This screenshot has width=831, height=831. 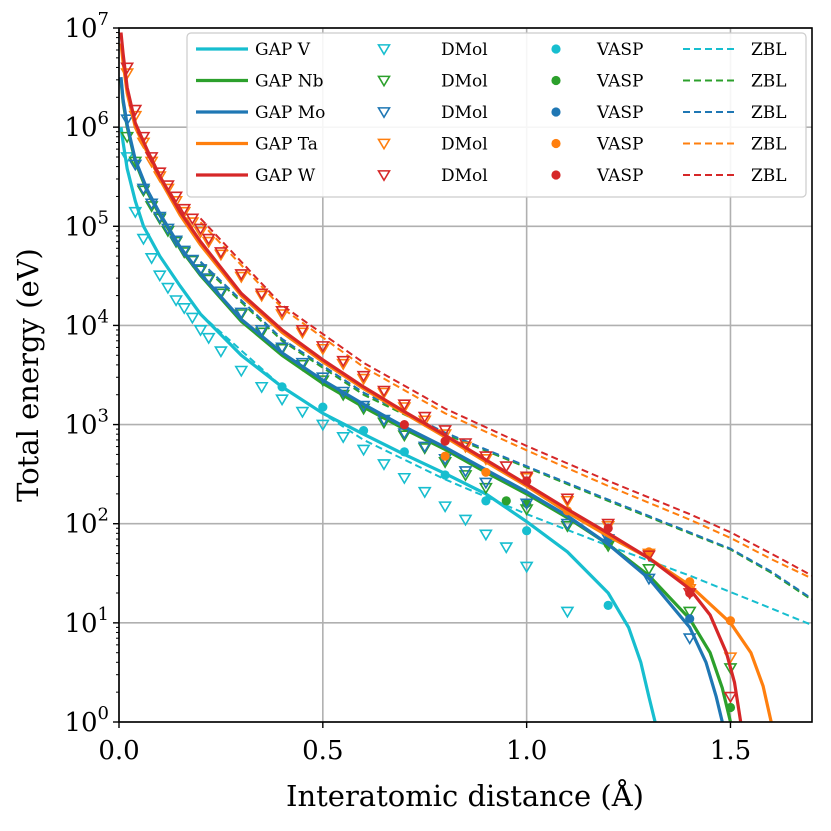 What do you see at coordinates (103, 416) in the screenshot?
I see `y-tick-exponent: 3` at bounding box center [103, 416].